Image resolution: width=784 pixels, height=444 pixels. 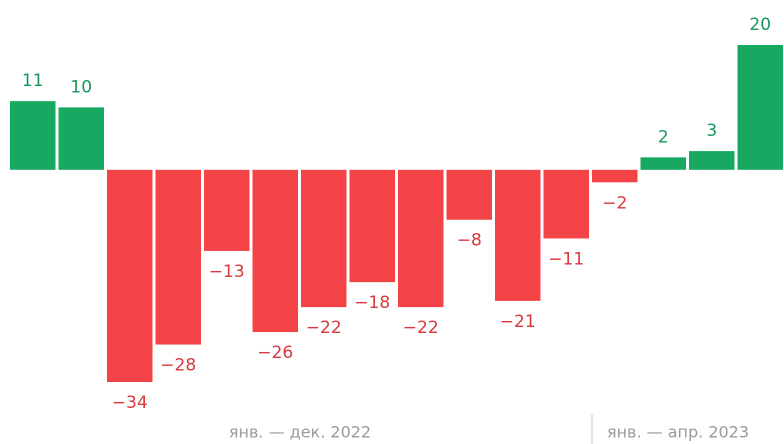 What do you see at coordinates (678, 432) in the screenshot?
I see `x-group-label: янв. — апр. 2023` at bounding box center [678, 432].